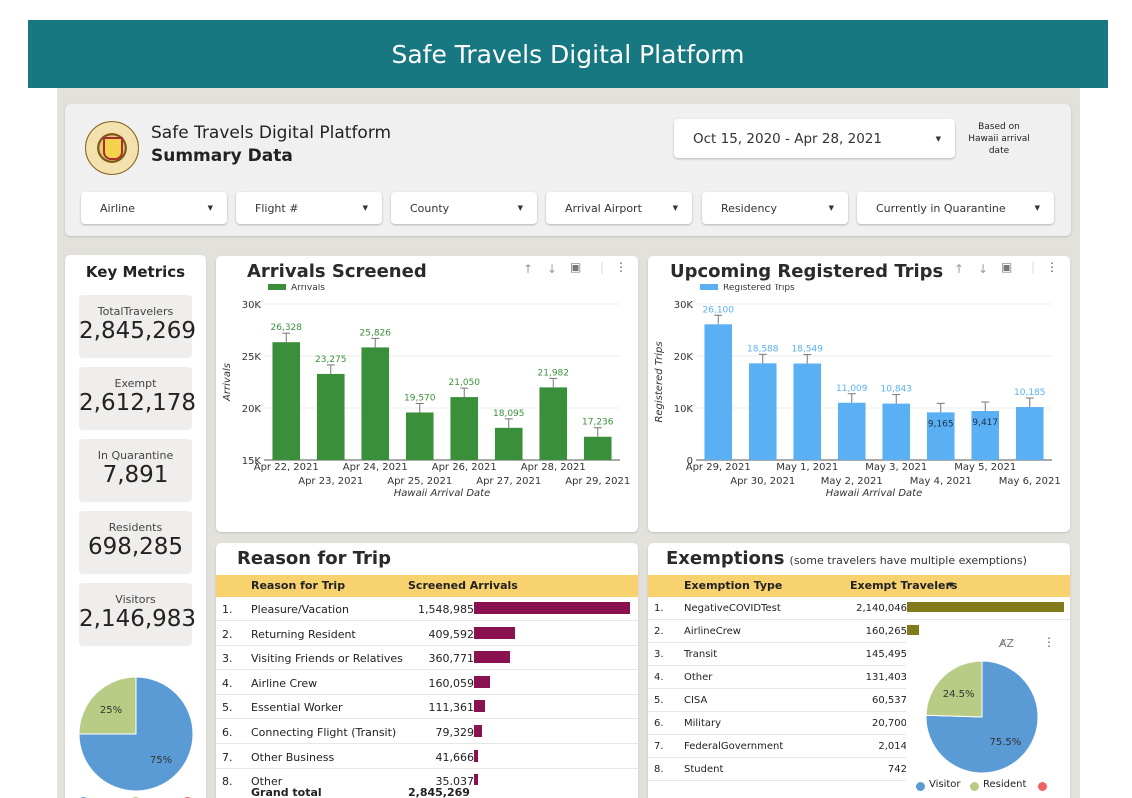 Image resolution: width=1132 pixels, height=798 pixels. What do you see at coordinates (427, 609) in the screenshot?
I see `table-row: 1. Pleasure/Vacation 1,548,985` at bounding box center [427, 609].